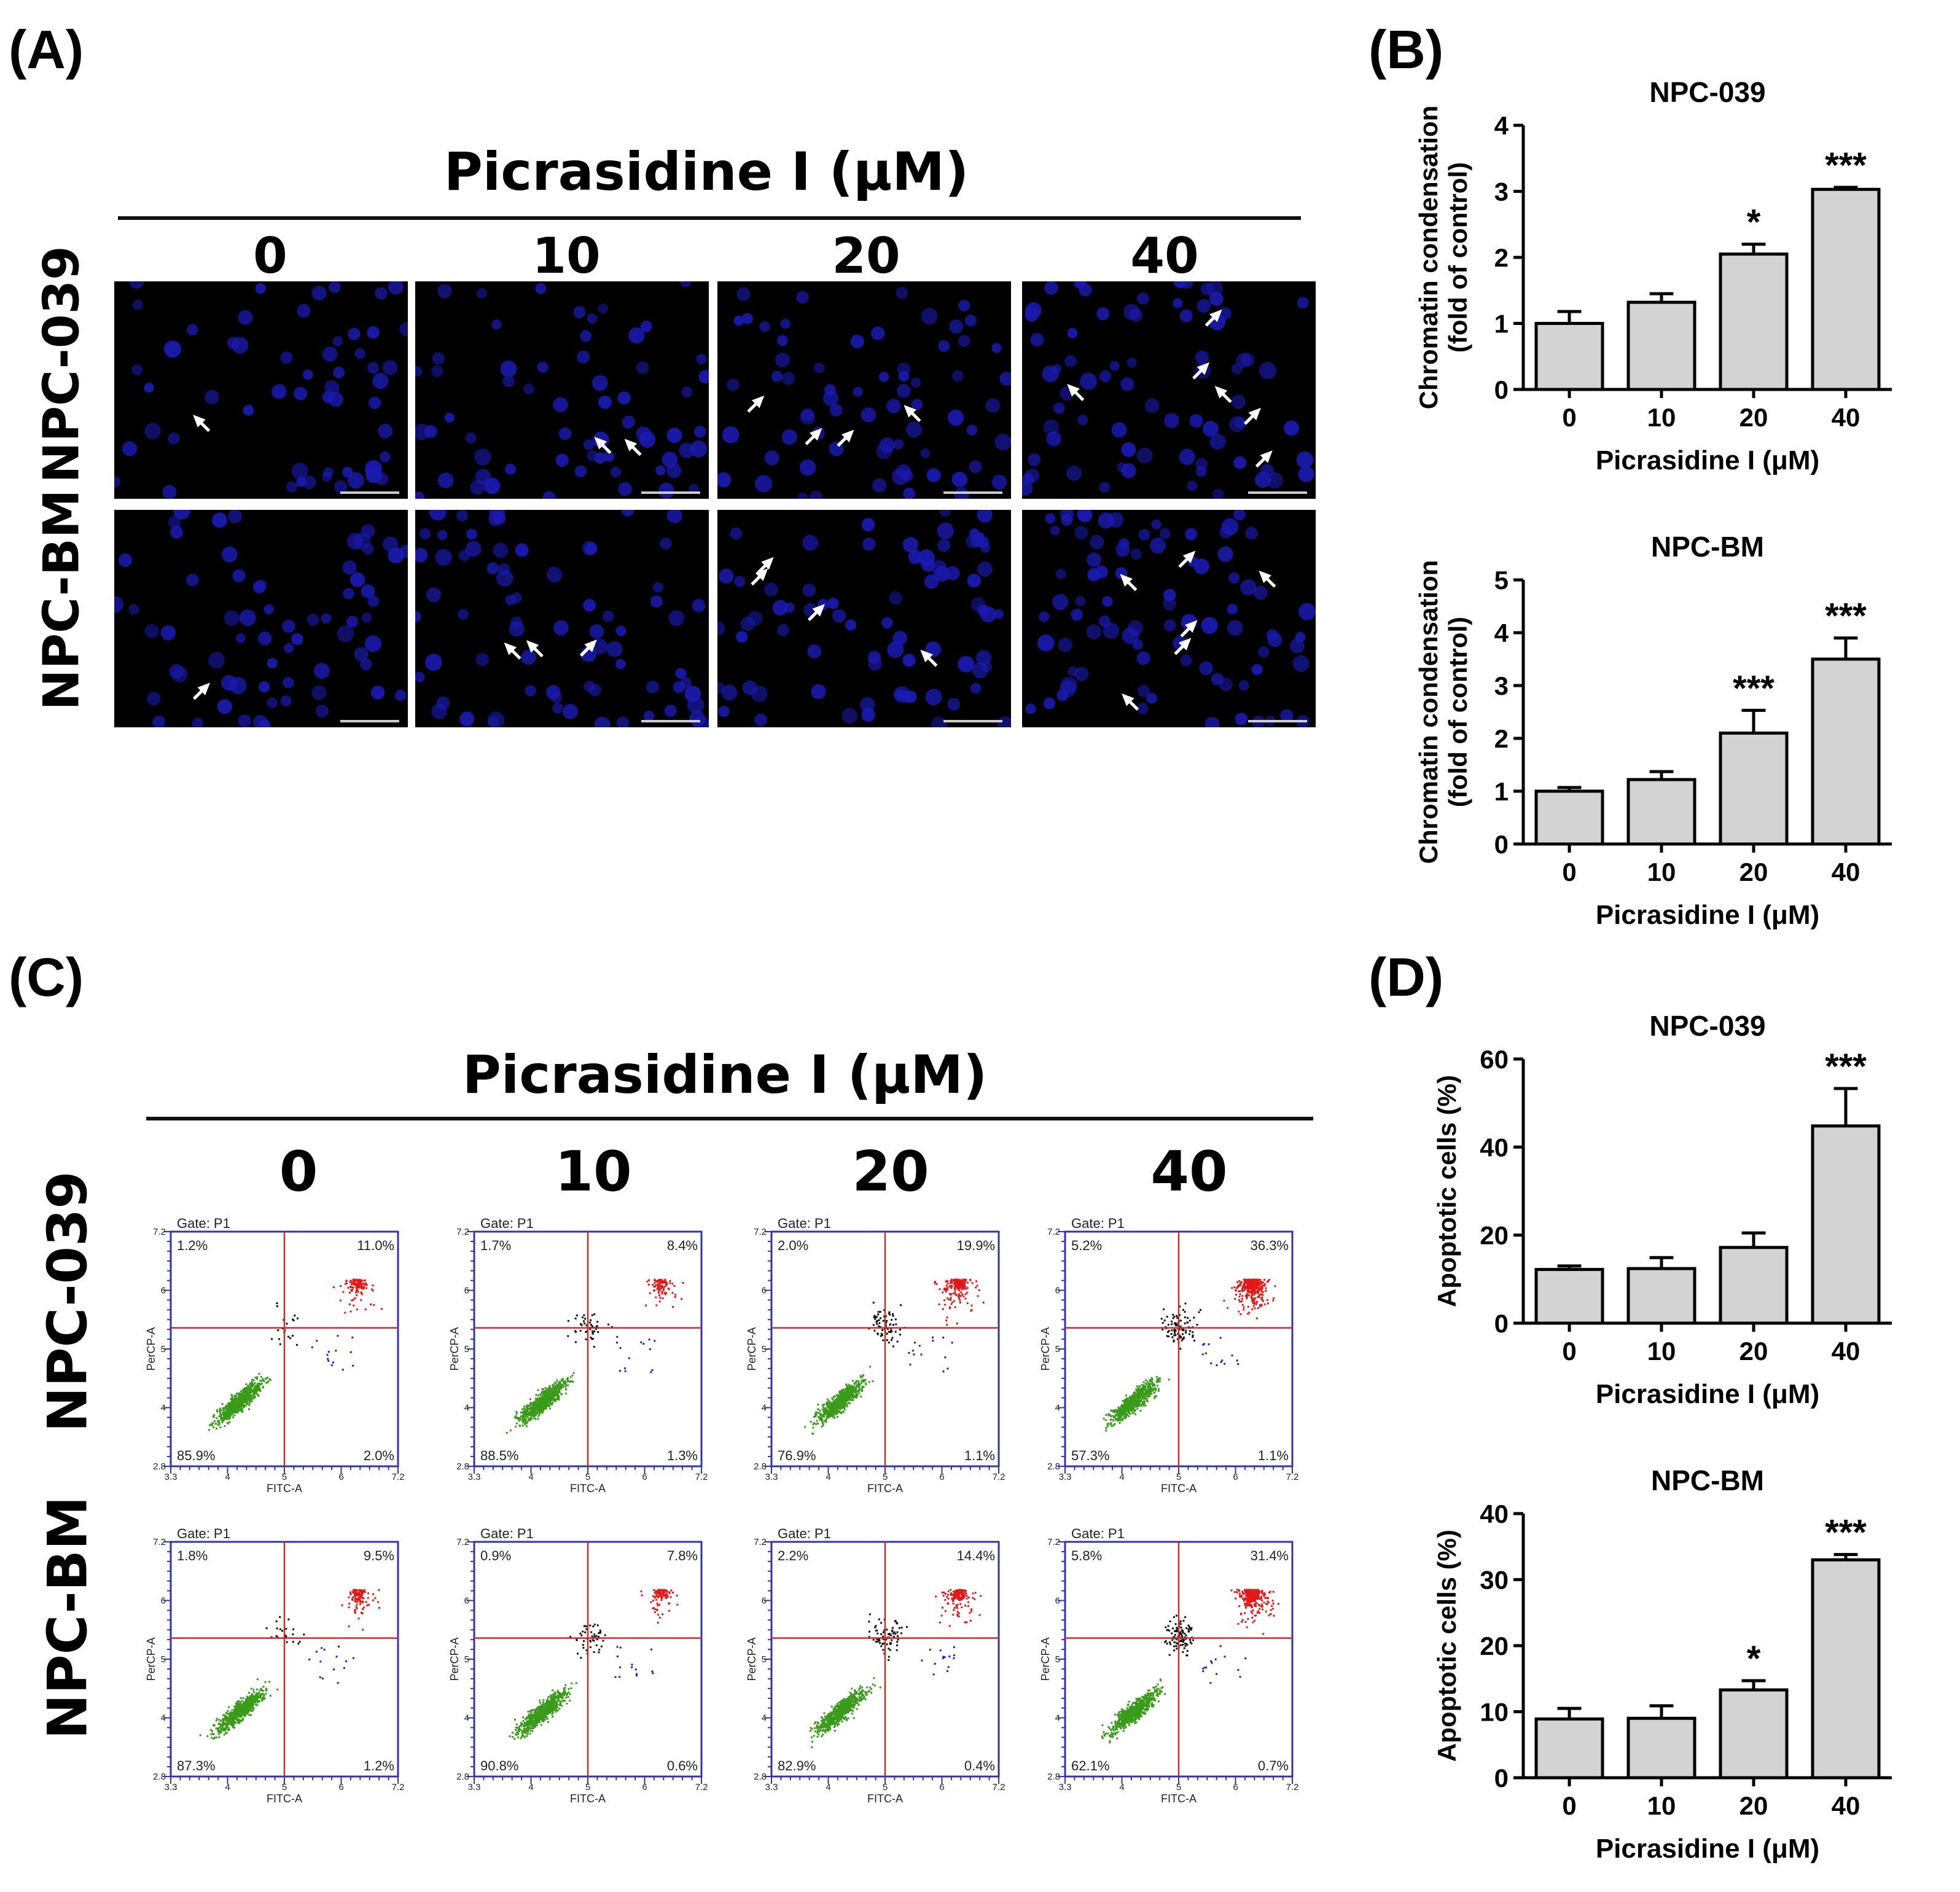 The image size is (1960, 1892). Describe the element at coordinates (151, 1659) in the screenshot. I see `y-axis-label: PerCP-A` at that location.